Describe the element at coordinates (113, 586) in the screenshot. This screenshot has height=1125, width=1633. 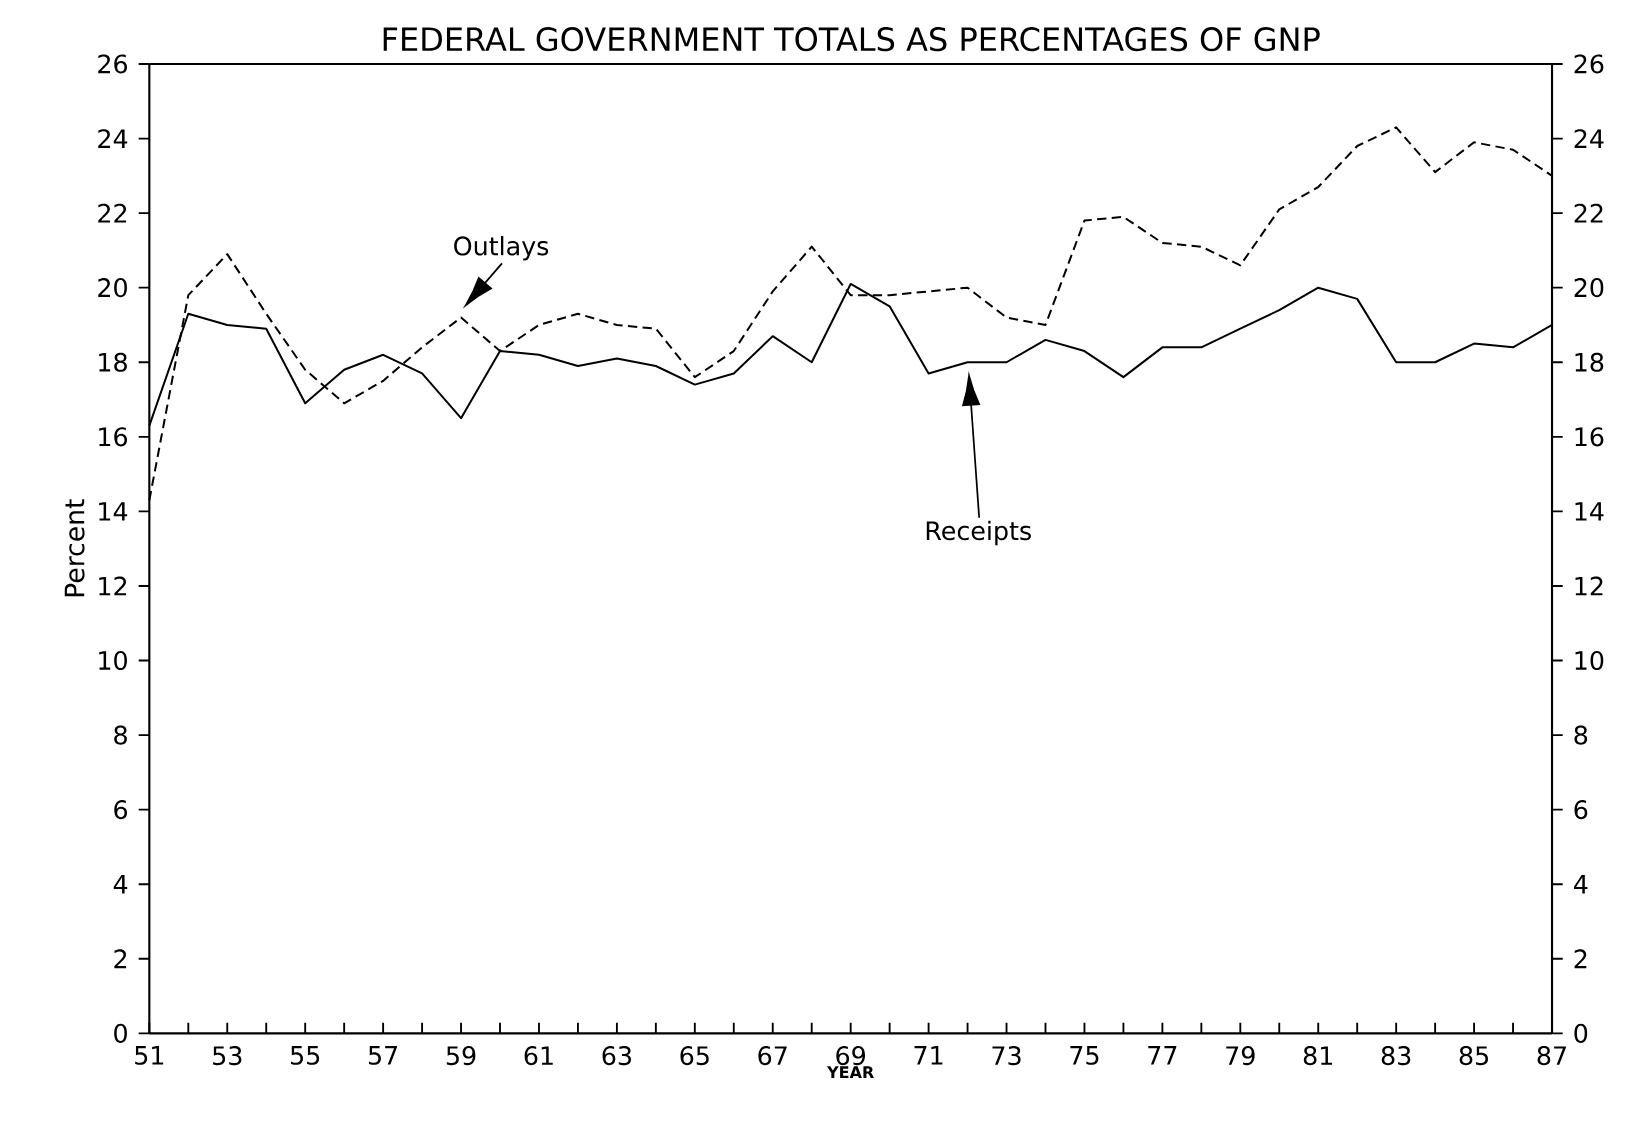
I see `y-tick-label: 12` at that location.